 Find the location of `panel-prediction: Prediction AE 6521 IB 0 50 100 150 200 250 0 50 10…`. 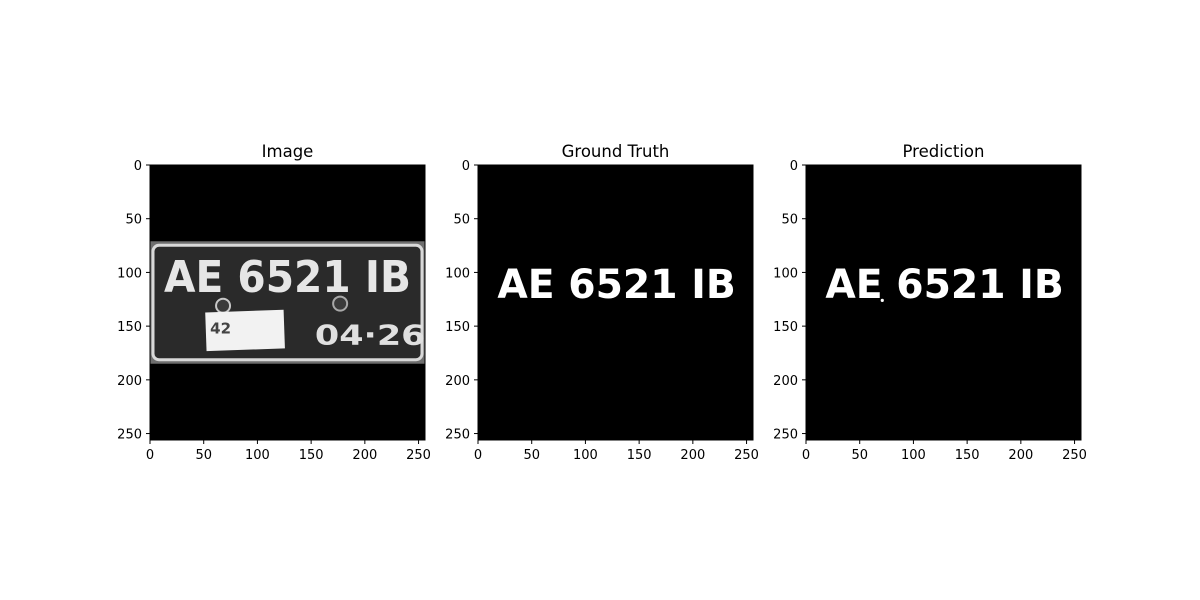

panel-prediction: Prediction AE 6521 IB 0 50 100 150 200 250 0 50 10… is located at coordinates (930, 302).